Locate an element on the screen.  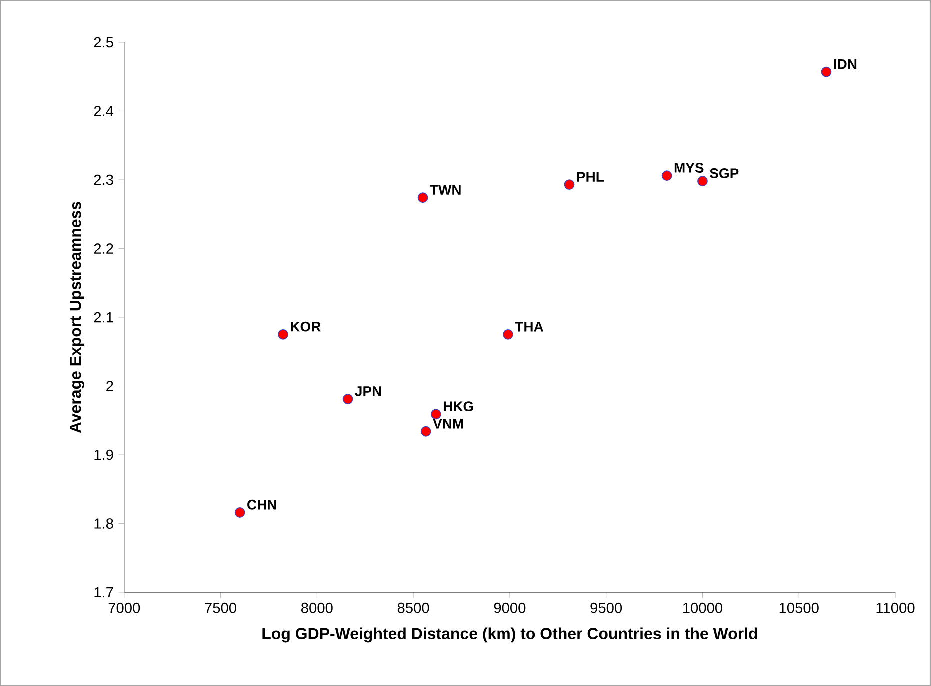
x-tick-label: 8000 is located at coordinates (317, 608).